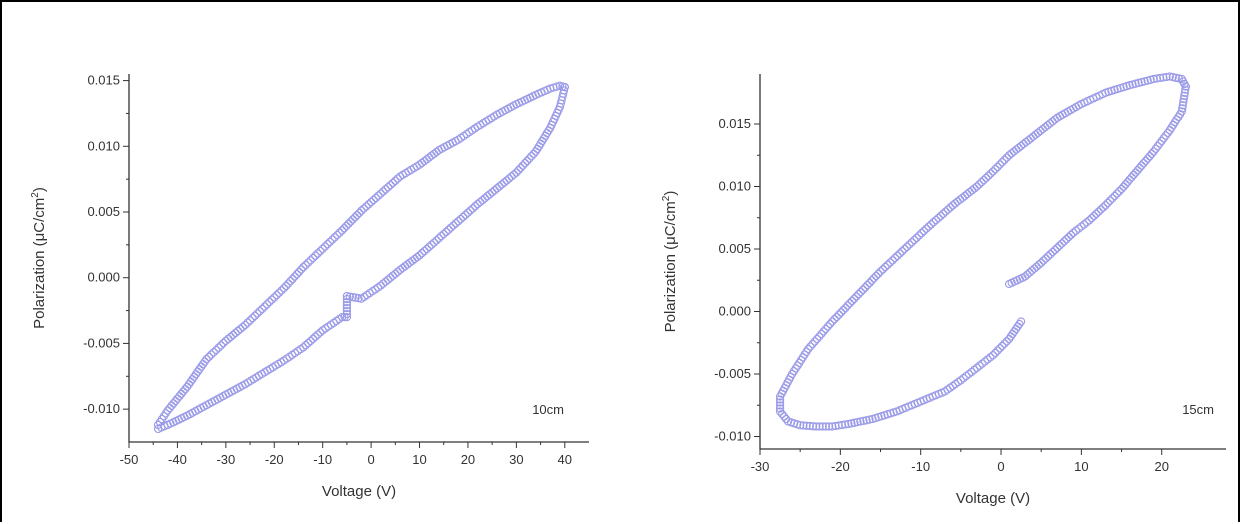 The width and height of the screenshot is (1240, 524). I want to click on x-tick-label: -10, so click(920, 466).